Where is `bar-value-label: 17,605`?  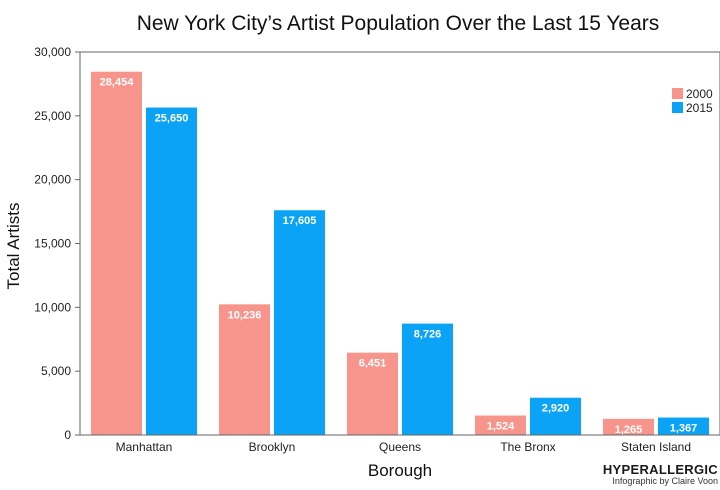
bar-value-label: 17,605 is located at coordinates (300, 221).